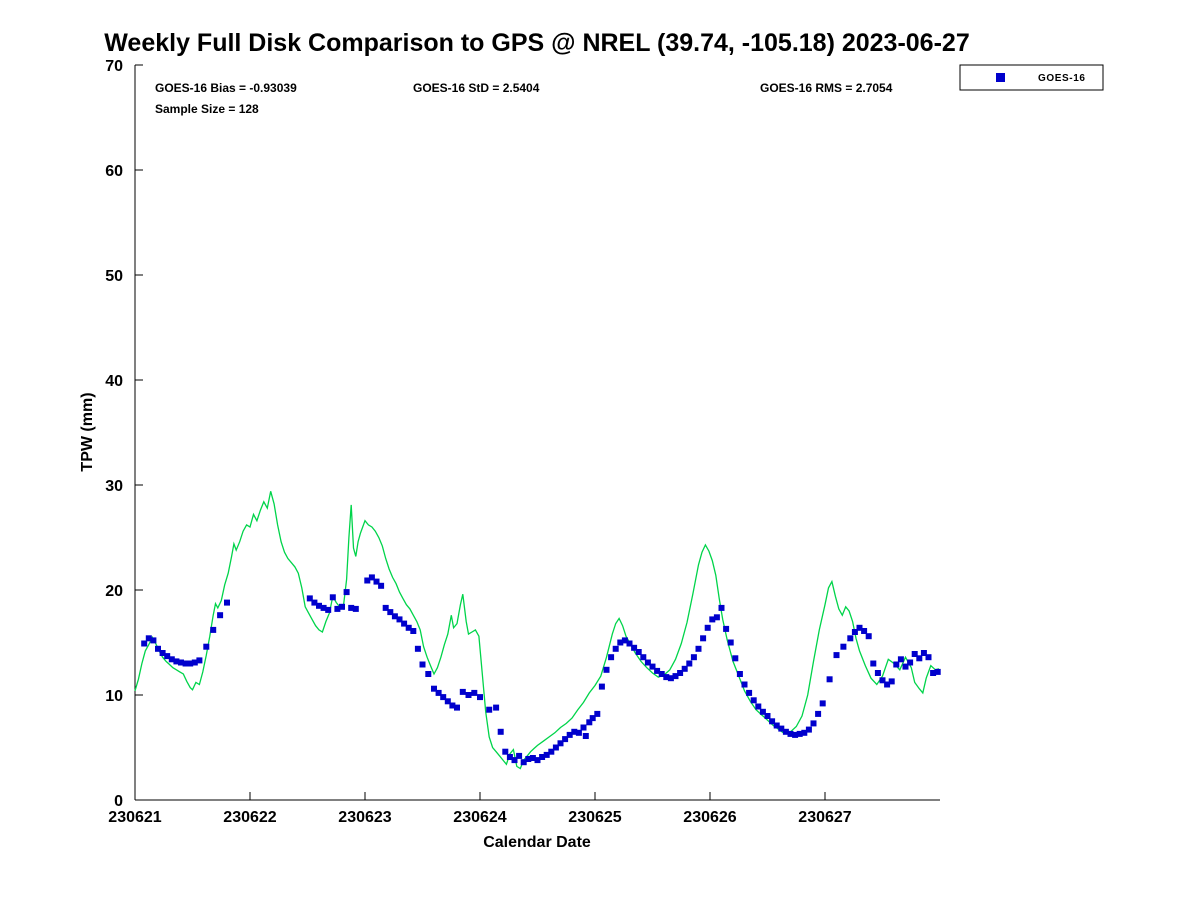 This screenshot has height=900, width=1200. I want to click on goes16-markers, so click(541, 670).